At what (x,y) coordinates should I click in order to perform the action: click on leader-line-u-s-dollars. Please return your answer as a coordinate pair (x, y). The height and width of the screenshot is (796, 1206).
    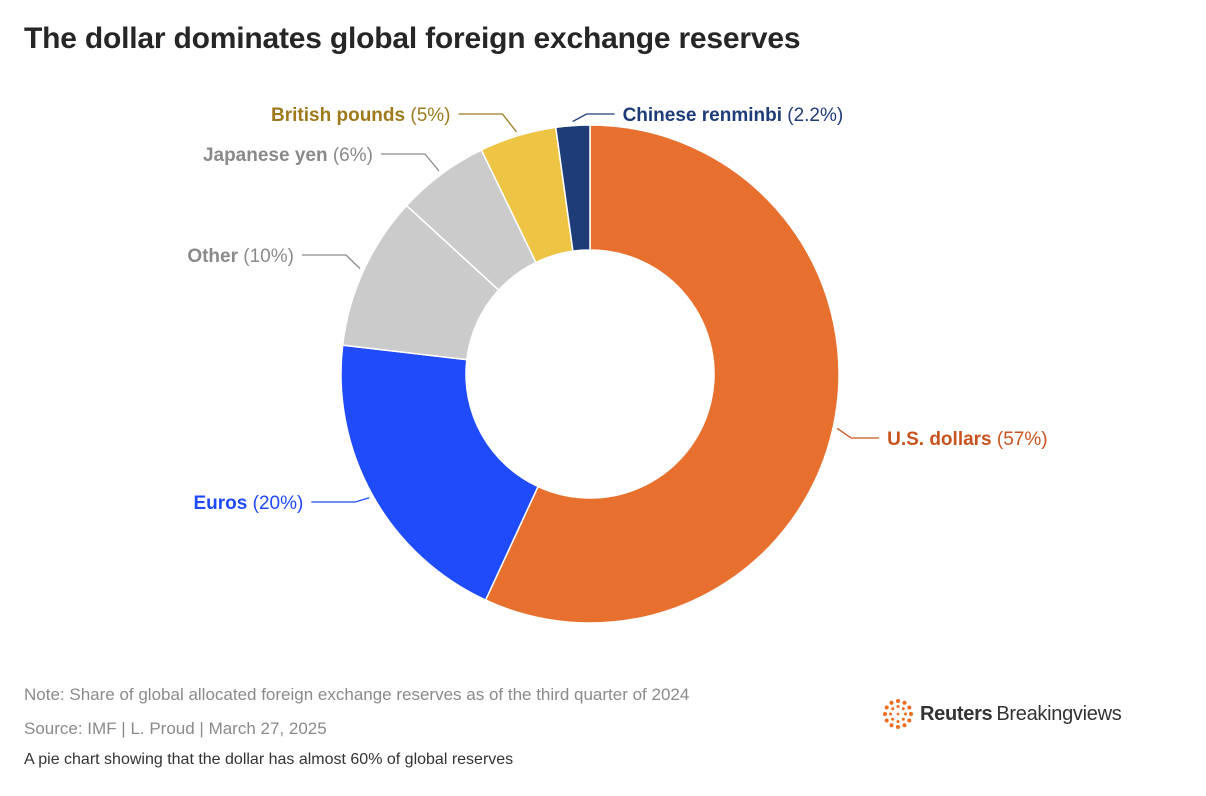
    Looking at the image, I should click on (858, 433).